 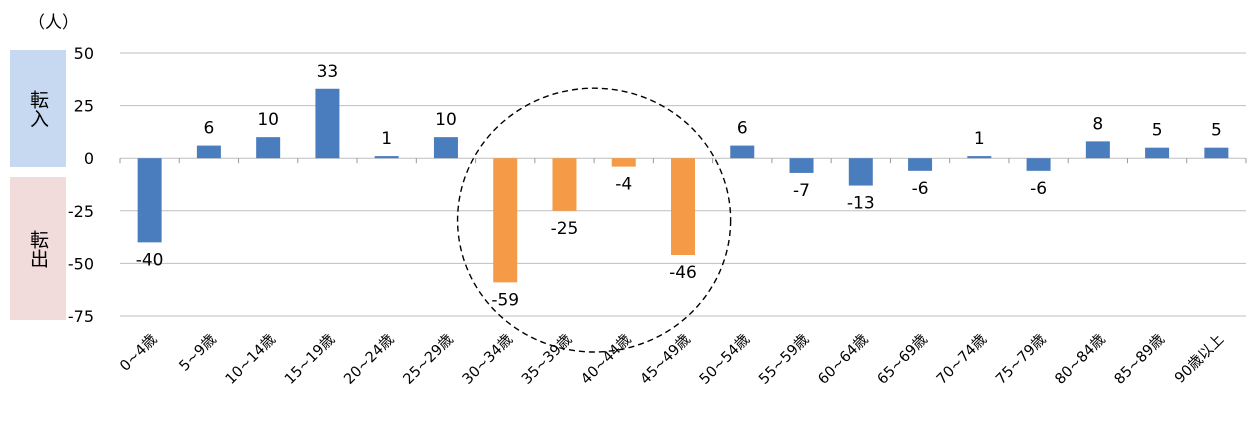 I want to click on x-tick-label: 85~89歳, so click(x=1139, y=359).